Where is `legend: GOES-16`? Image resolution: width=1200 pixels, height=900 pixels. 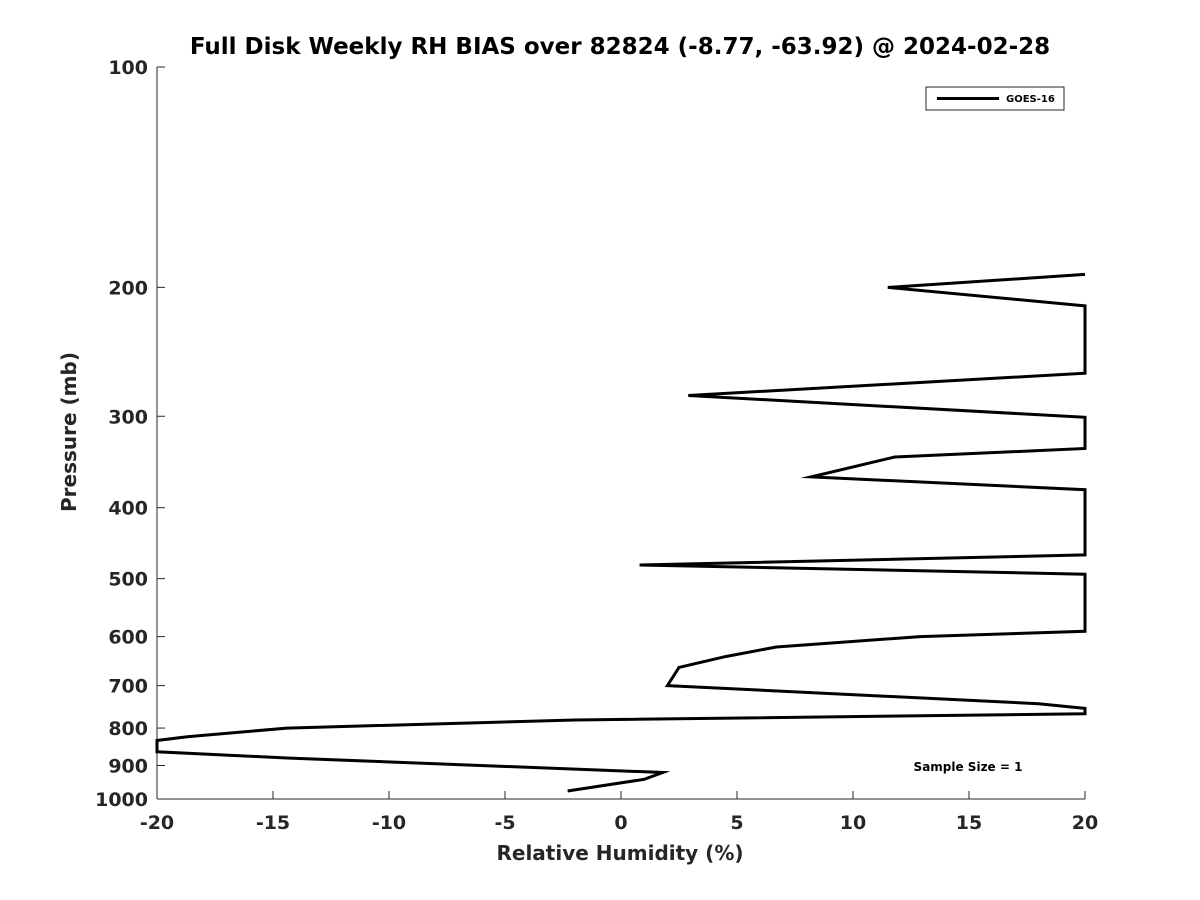 legend: GOES-16 is located at coordinates (995, 98).